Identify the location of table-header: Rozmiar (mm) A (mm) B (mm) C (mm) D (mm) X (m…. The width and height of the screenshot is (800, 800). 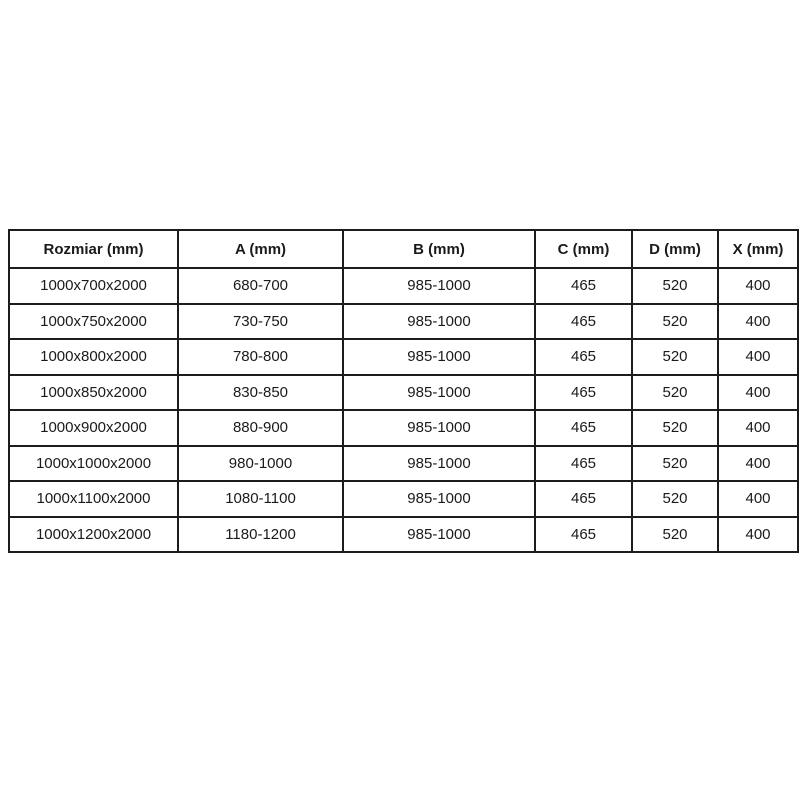
(403, 249).